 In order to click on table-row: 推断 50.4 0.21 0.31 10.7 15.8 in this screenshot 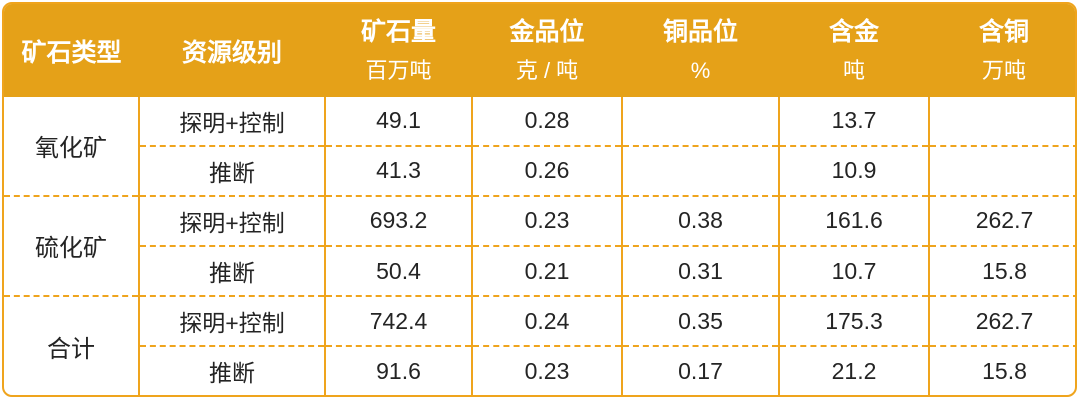, I will do `click(539, 270)`.